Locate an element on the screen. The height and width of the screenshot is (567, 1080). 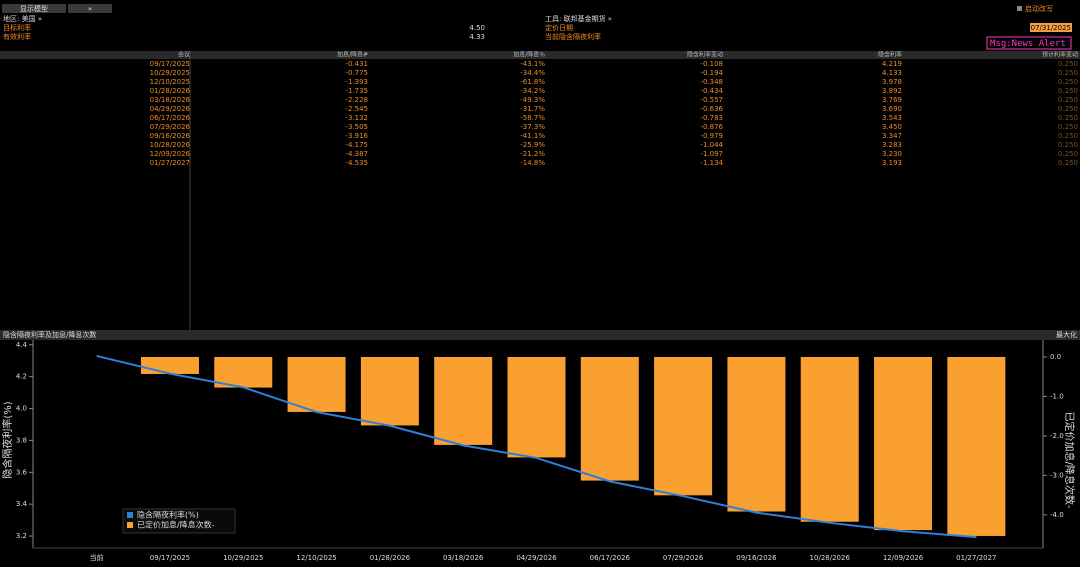
table-cell: -34.2% is located at coordinates (532, 91).